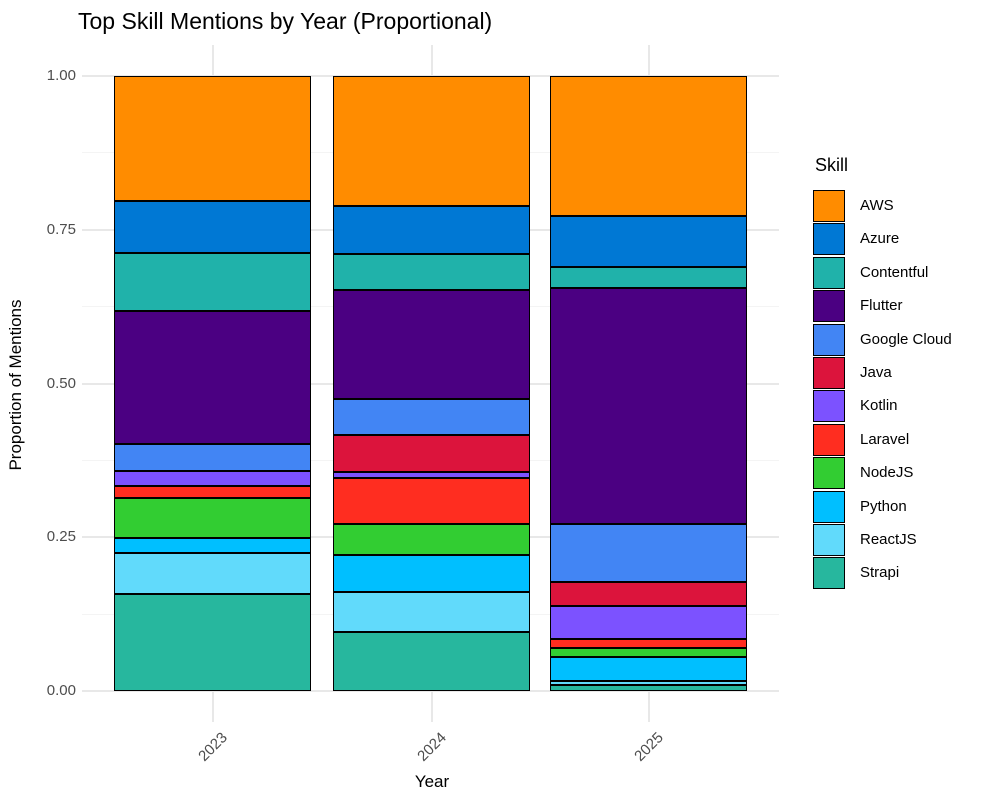 The height and width of the screenshot is (810, 991). Describe the element at coordinates (887, 473) in the screenshot. I see `legend-label: NodeJS` at that location.